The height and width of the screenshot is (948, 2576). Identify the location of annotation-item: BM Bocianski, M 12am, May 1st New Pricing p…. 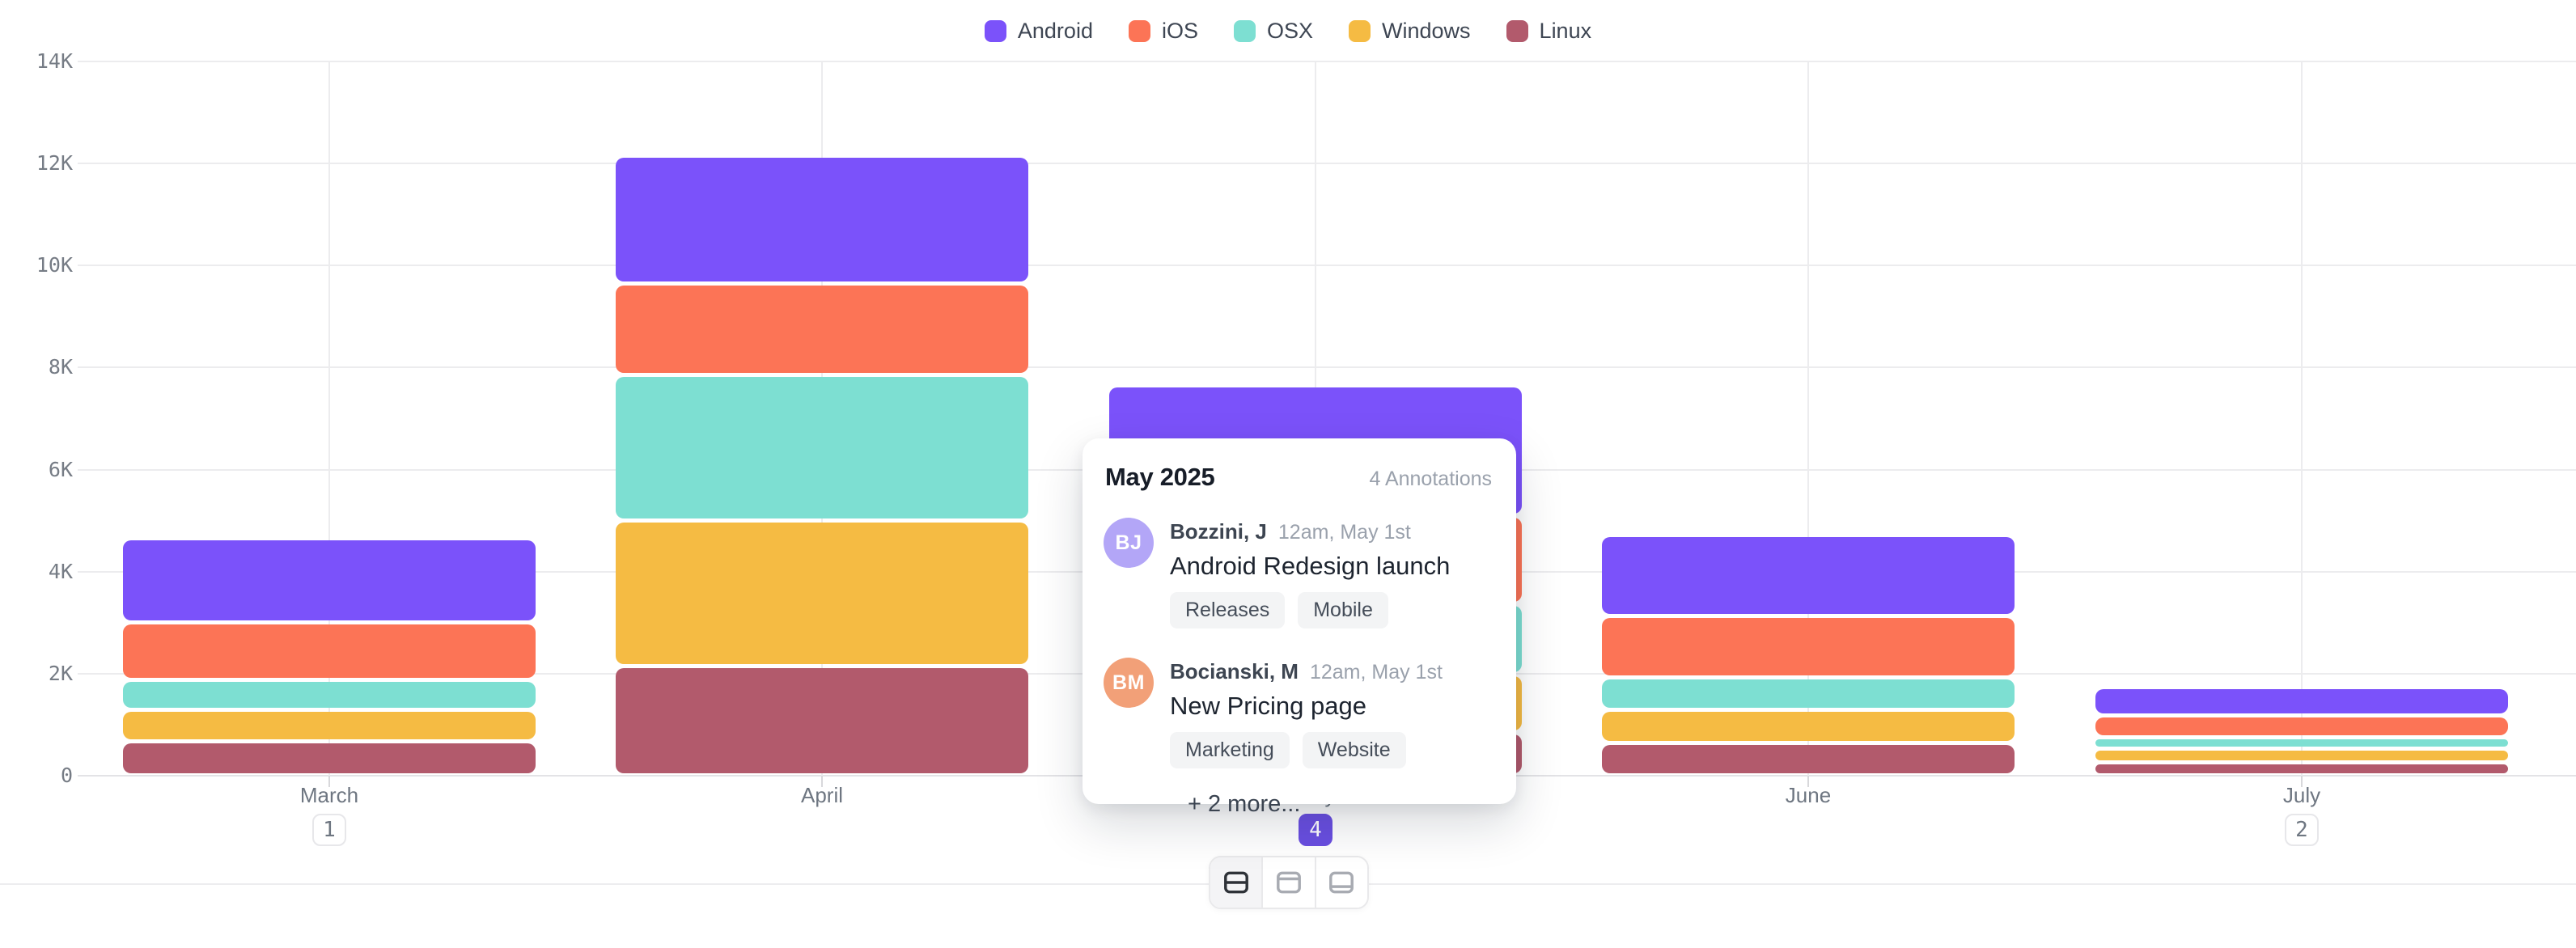
(1299, 713).